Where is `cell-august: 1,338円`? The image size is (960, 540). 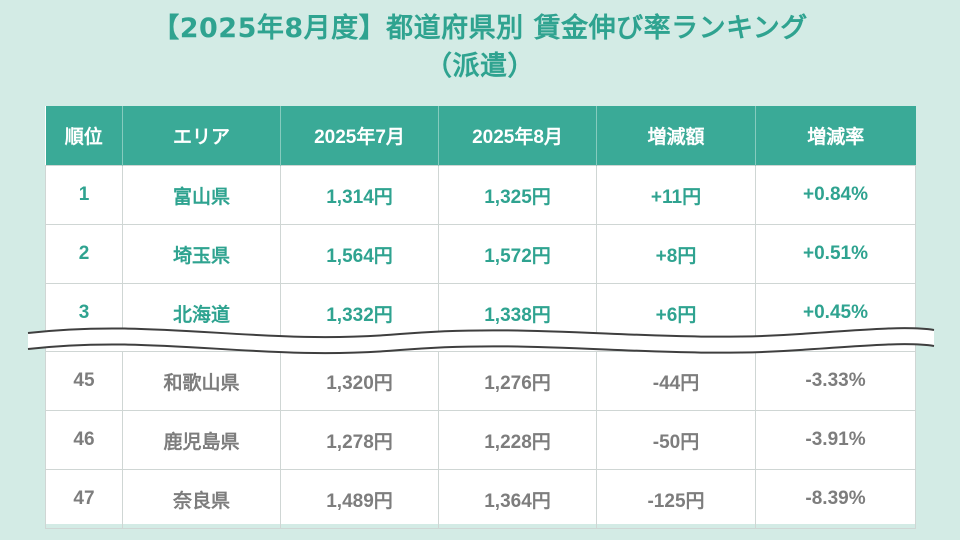 cell-august: 1,338円 is located at coordinates (517, 313).